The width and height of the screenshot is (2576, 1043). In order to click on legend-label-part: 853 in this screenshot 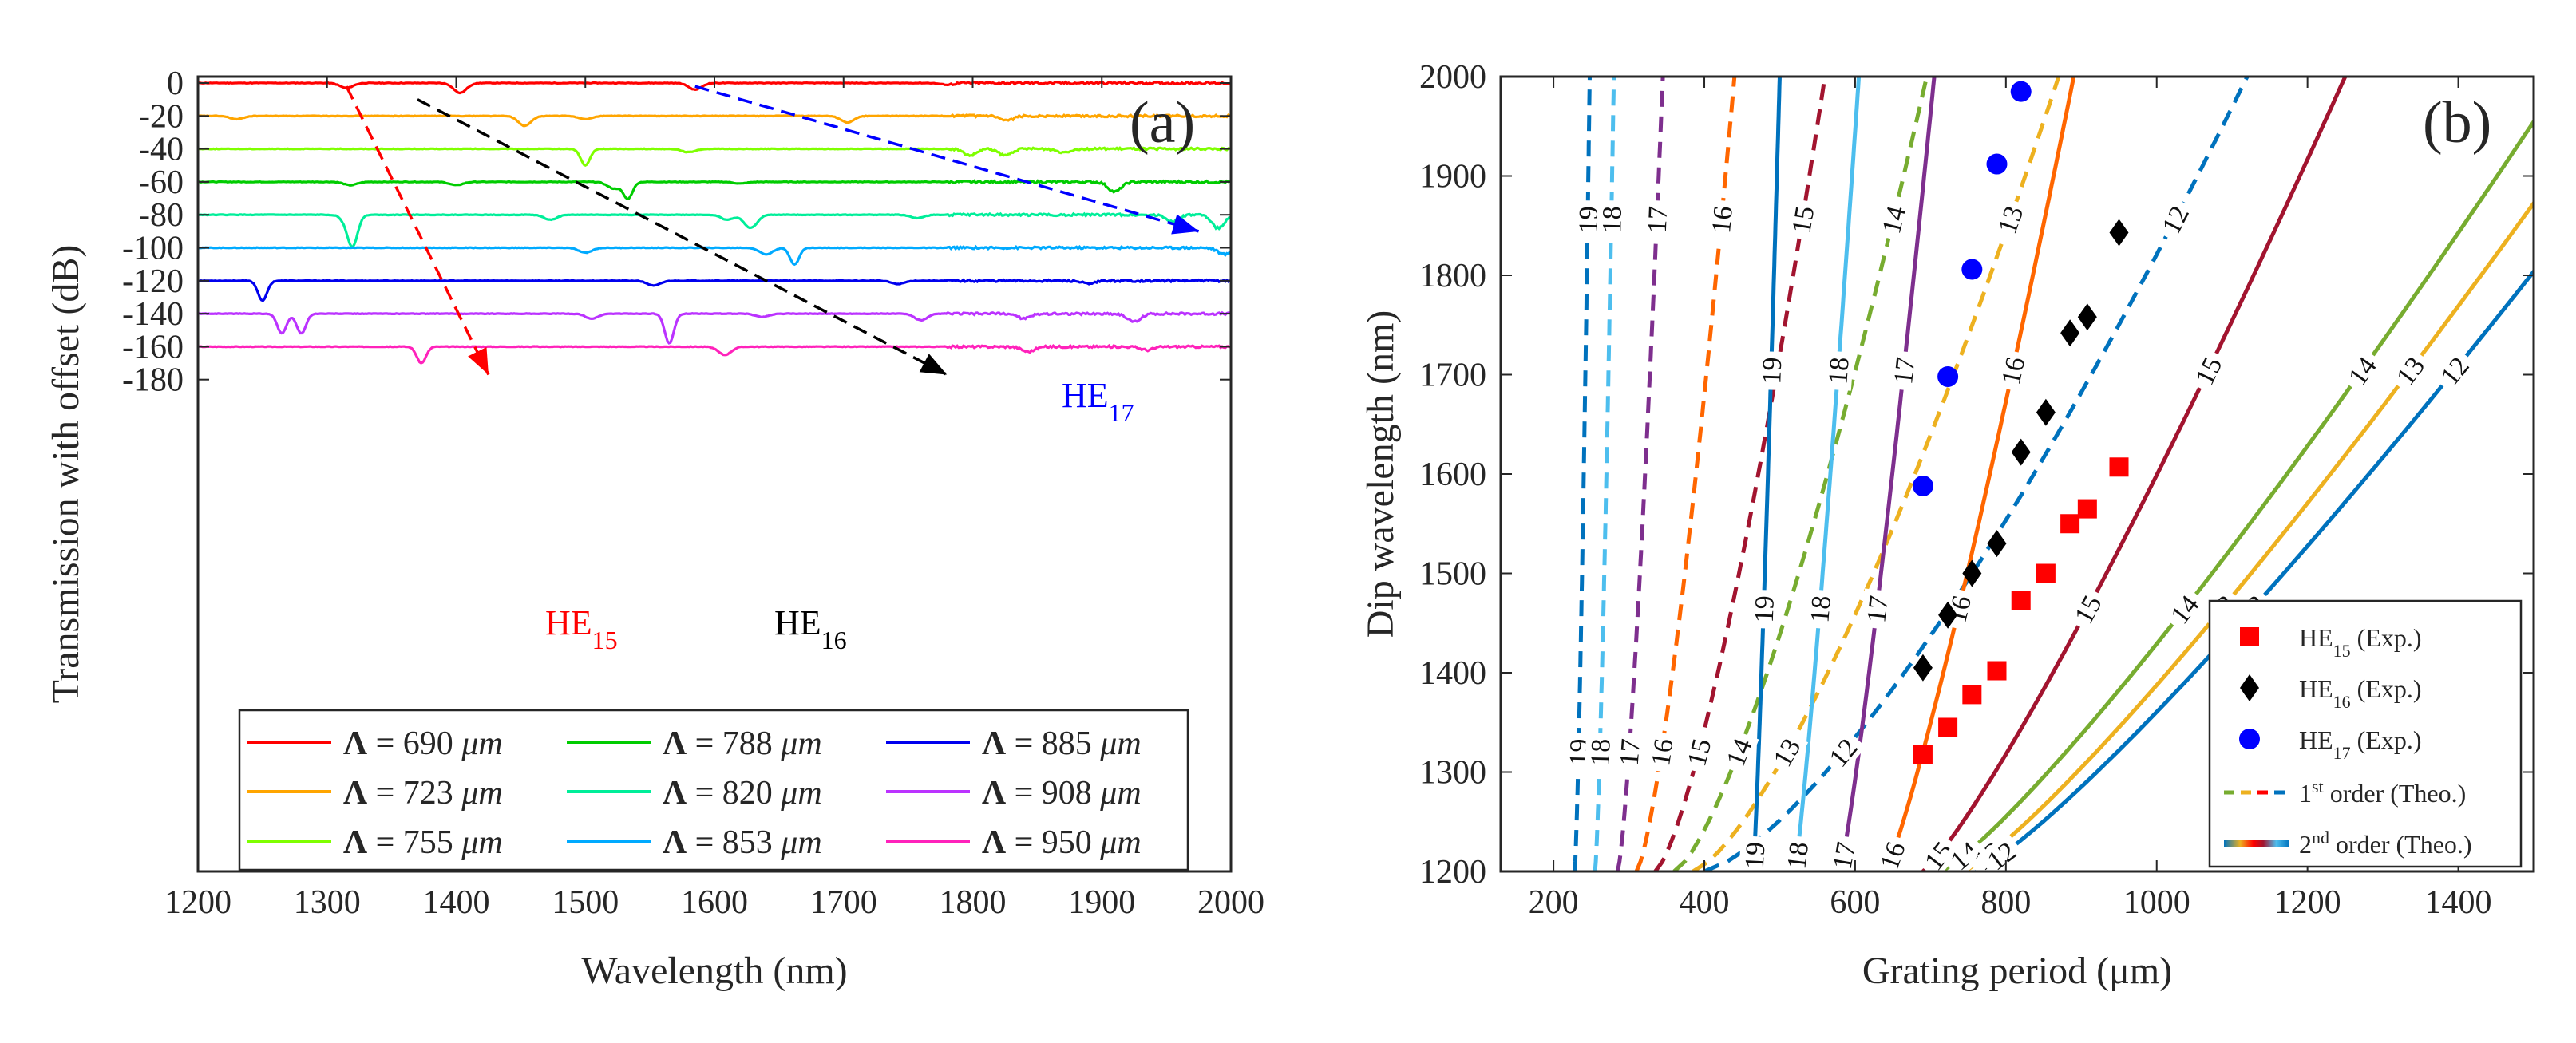, I will do `click(747, 842)`.